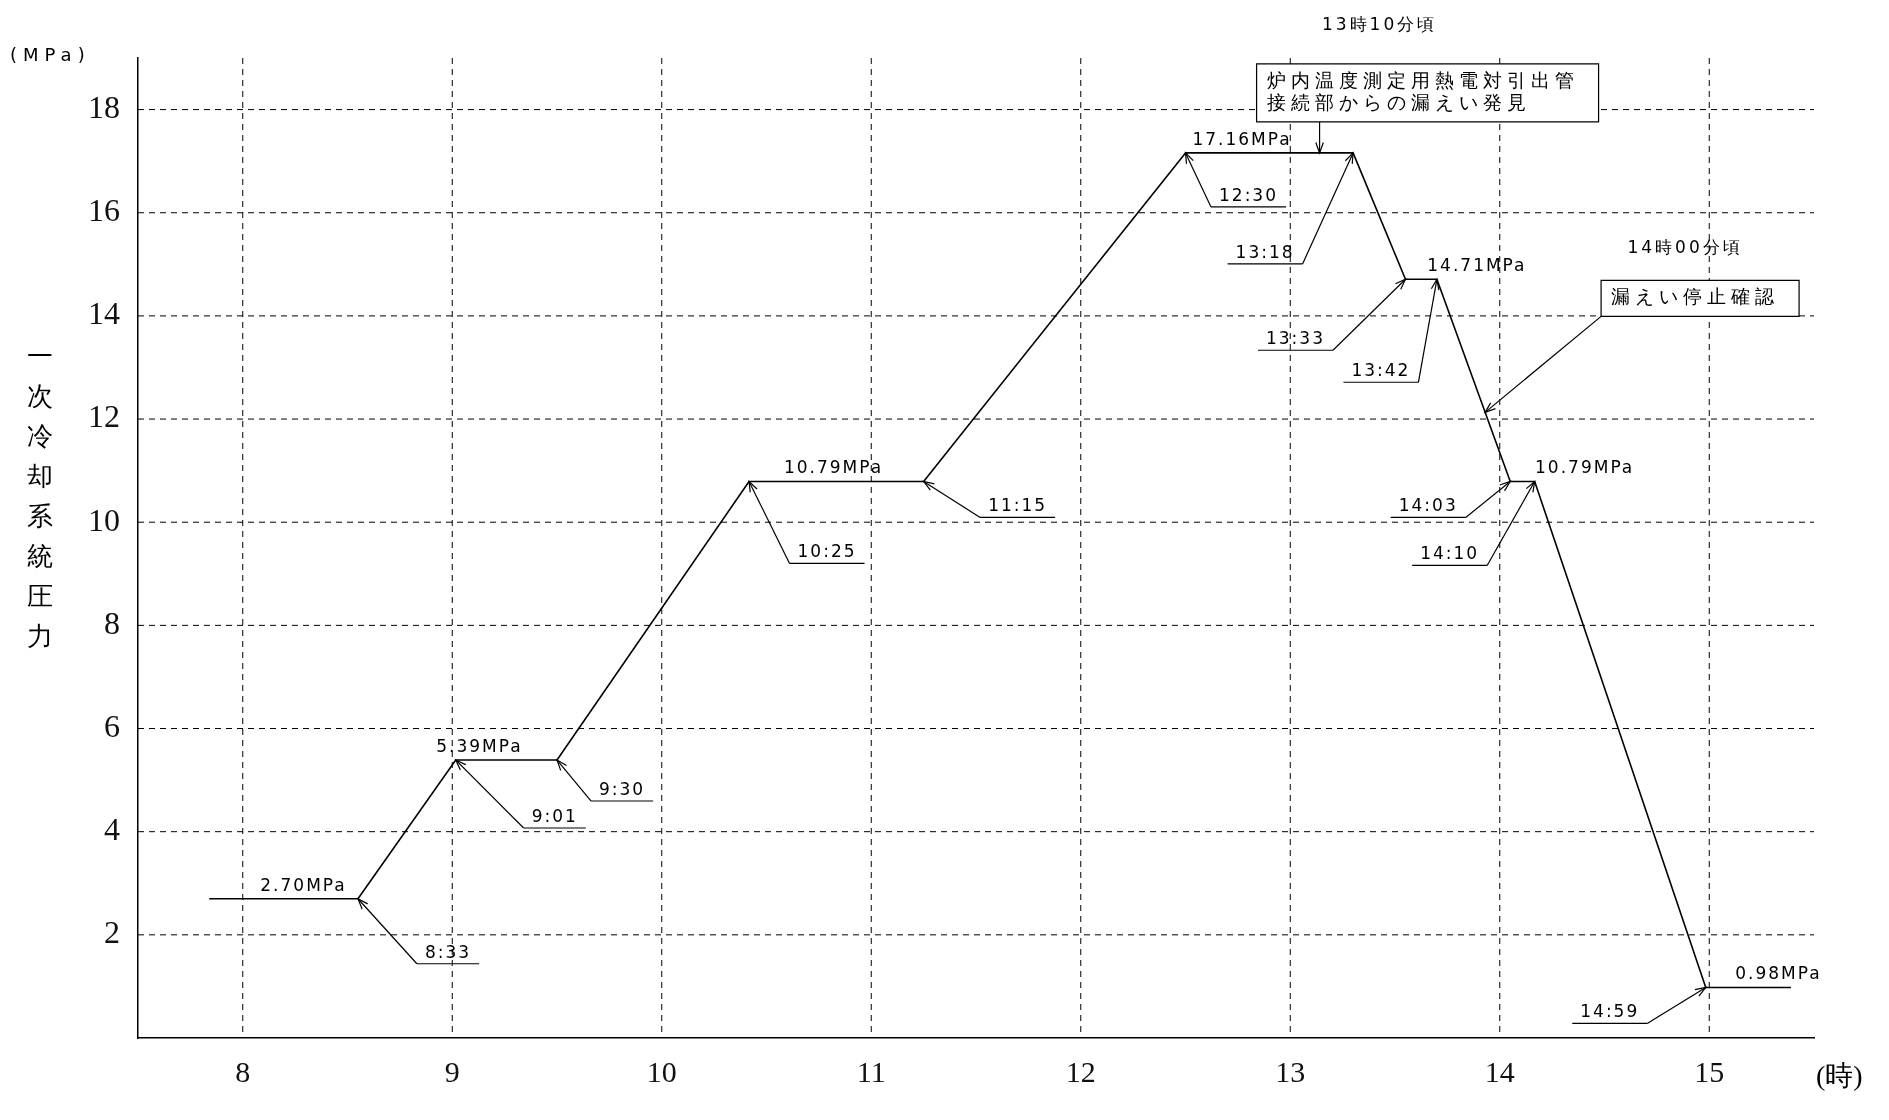 This screenshot has height=1120, width=1889. I want to click on y-tick-label: 8, so click(112, 622).